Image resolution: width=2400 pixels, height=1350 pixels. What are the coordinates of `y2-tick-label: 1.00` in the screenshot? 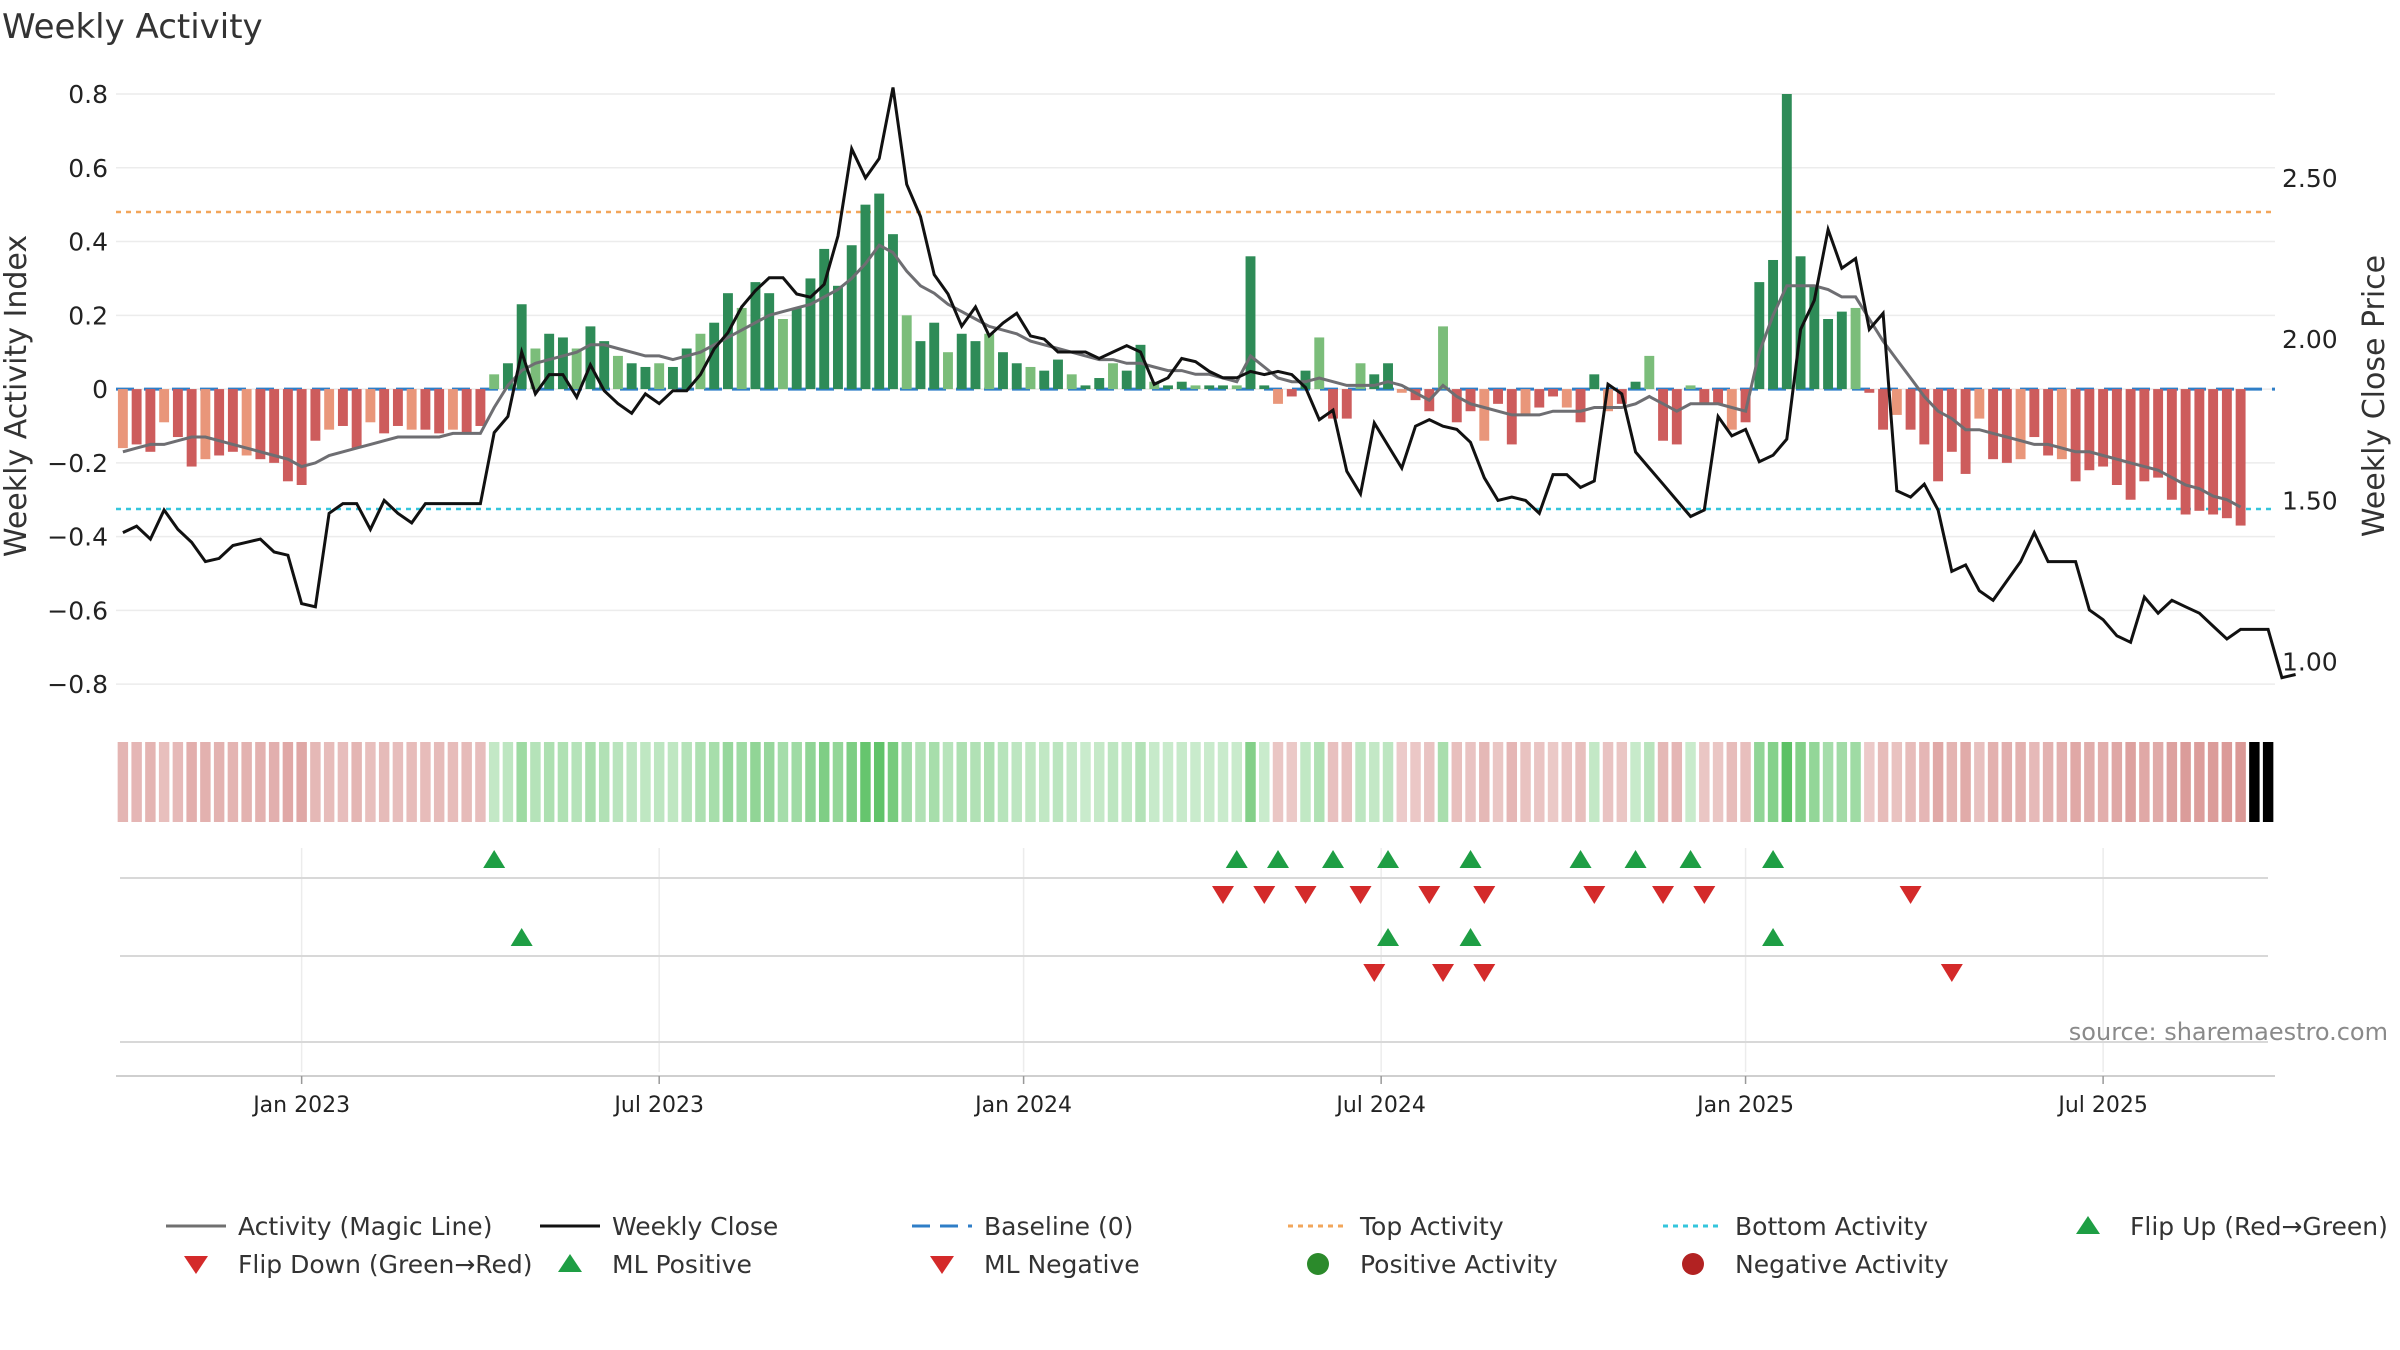 It's located at (2310, 662).